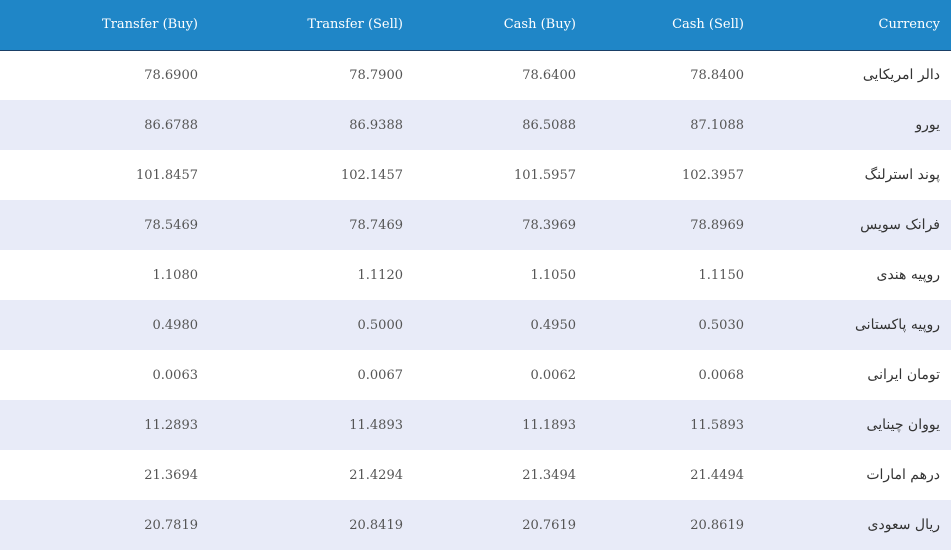 The image size is (951, 553). I want to click on currency-cell: درهم امارات, so click(903, 475).